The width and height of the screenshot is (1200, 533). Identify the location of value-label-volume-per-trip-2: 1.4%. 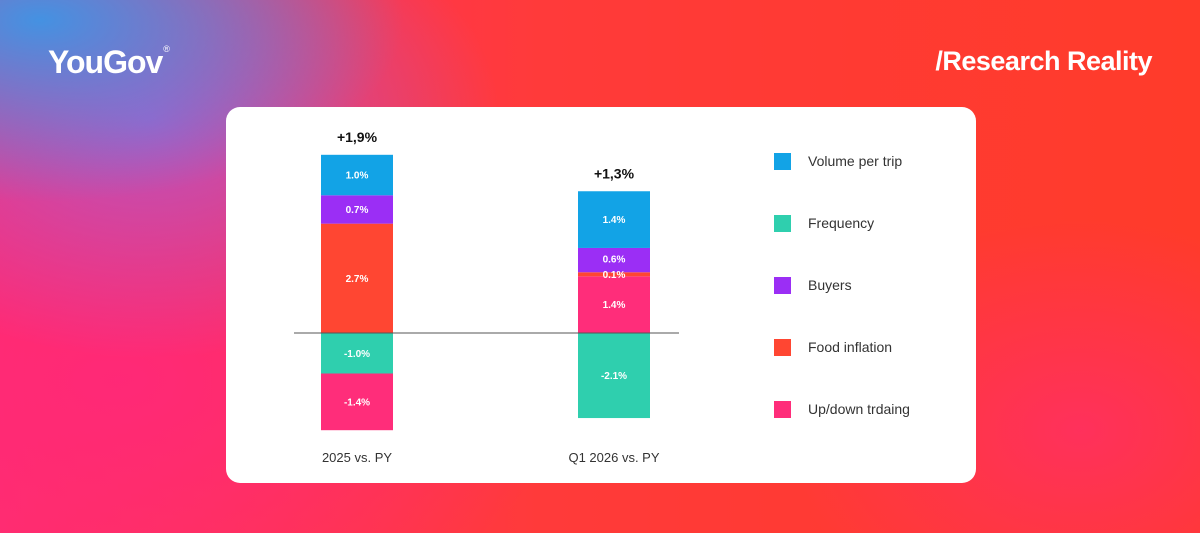
(614, 220).